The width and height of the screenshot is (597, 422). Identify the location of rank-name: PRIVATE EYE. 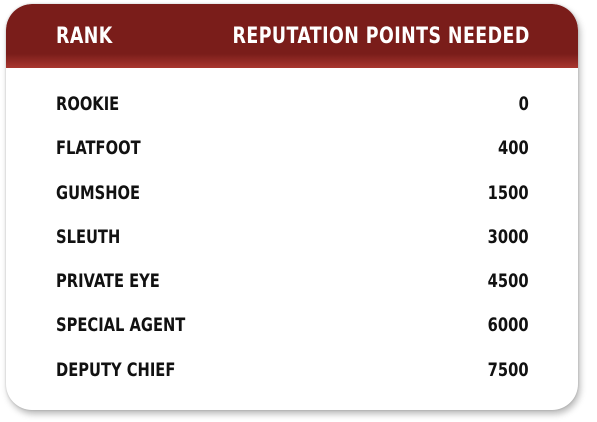
(108, 281).